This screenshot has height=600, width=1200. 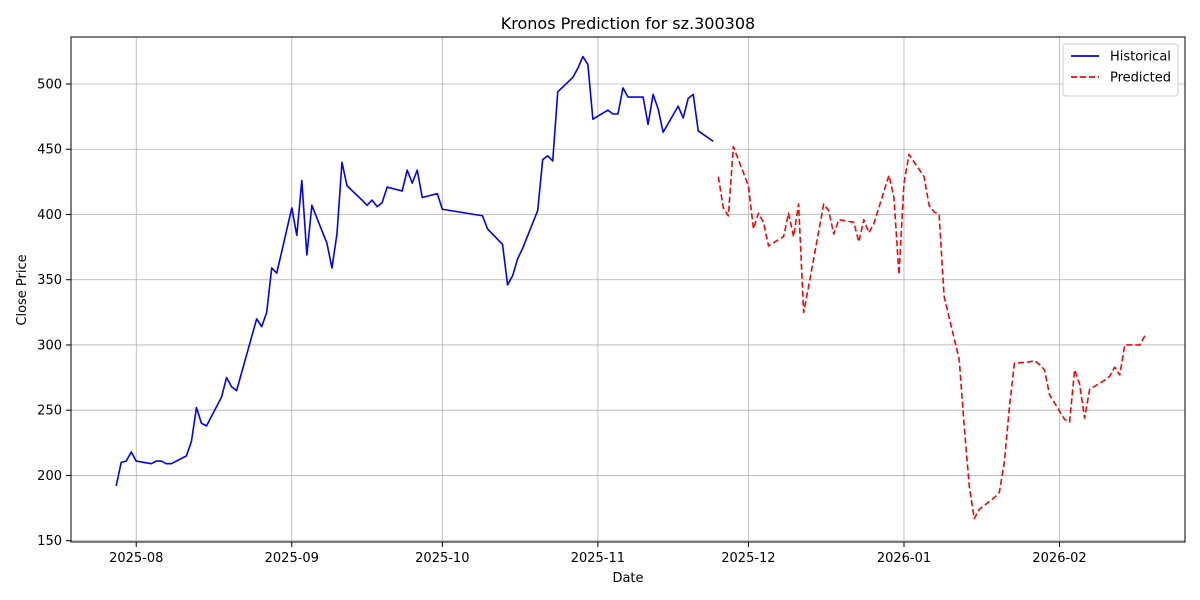 I want to click on y-tick-label: 350, so click(x=49, y=280).